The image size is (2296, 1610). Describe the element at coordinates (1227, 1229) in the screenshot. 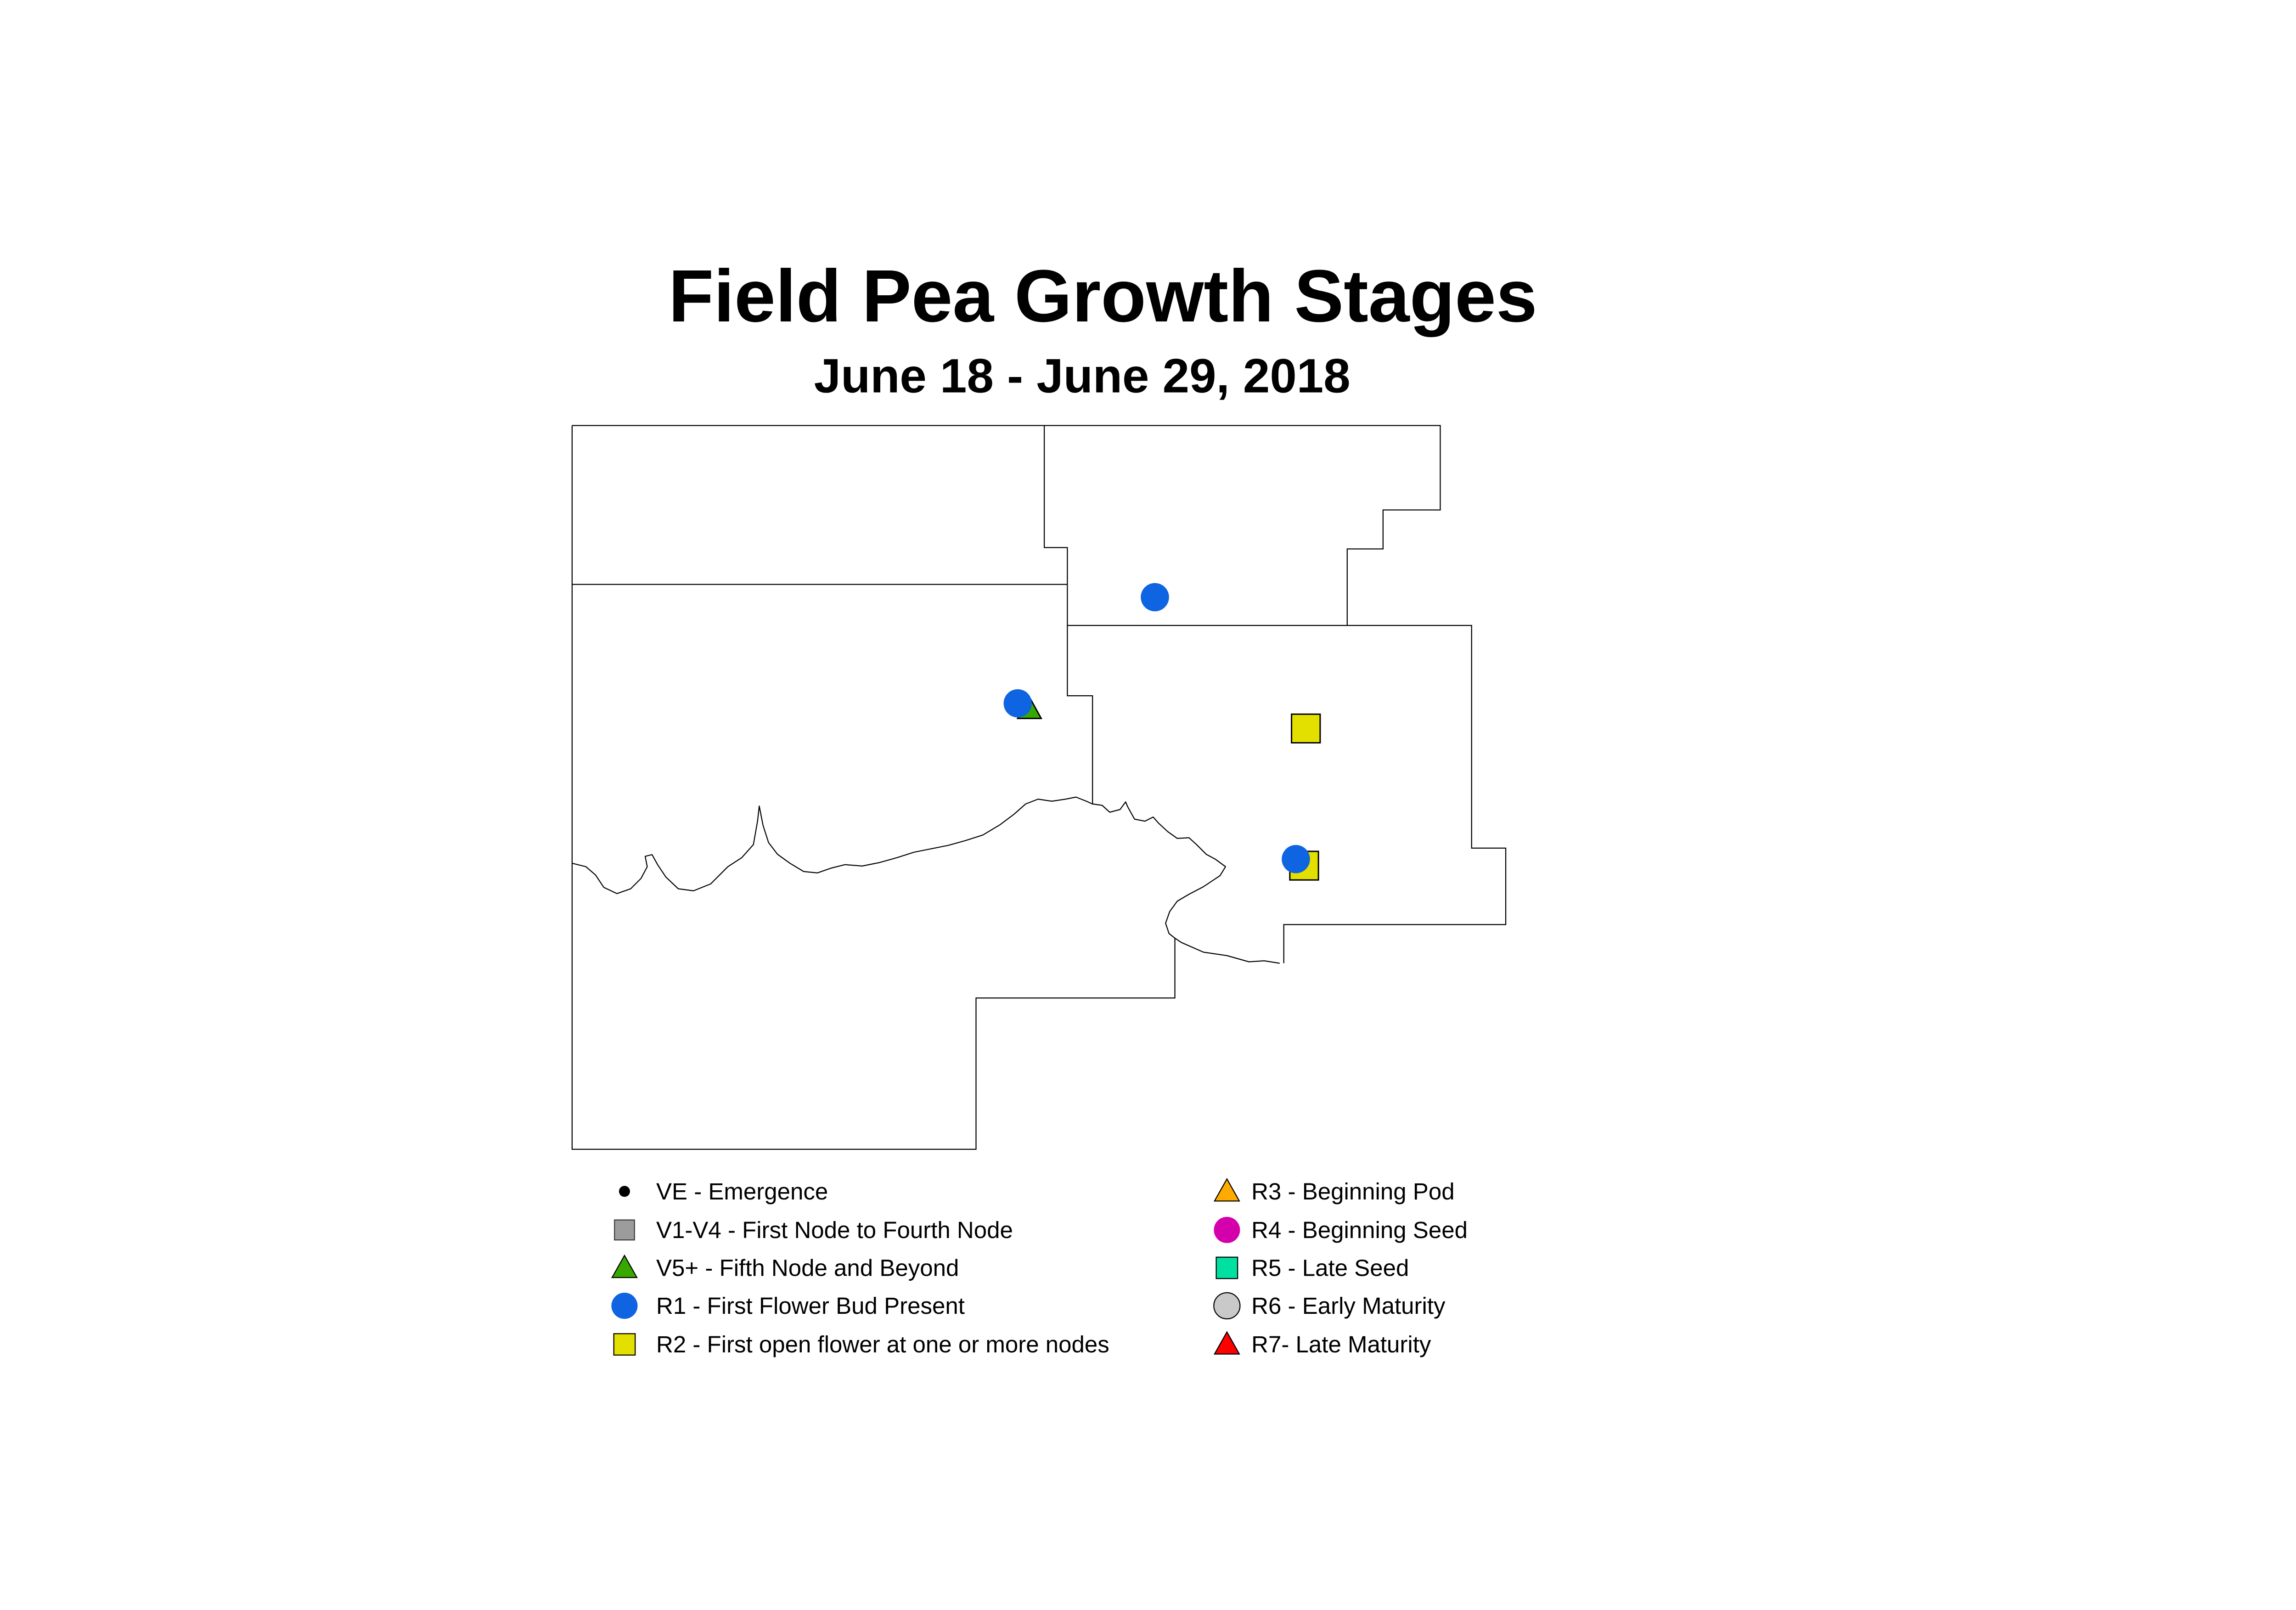

I see `r4-beginning-seed-icon` at that location.